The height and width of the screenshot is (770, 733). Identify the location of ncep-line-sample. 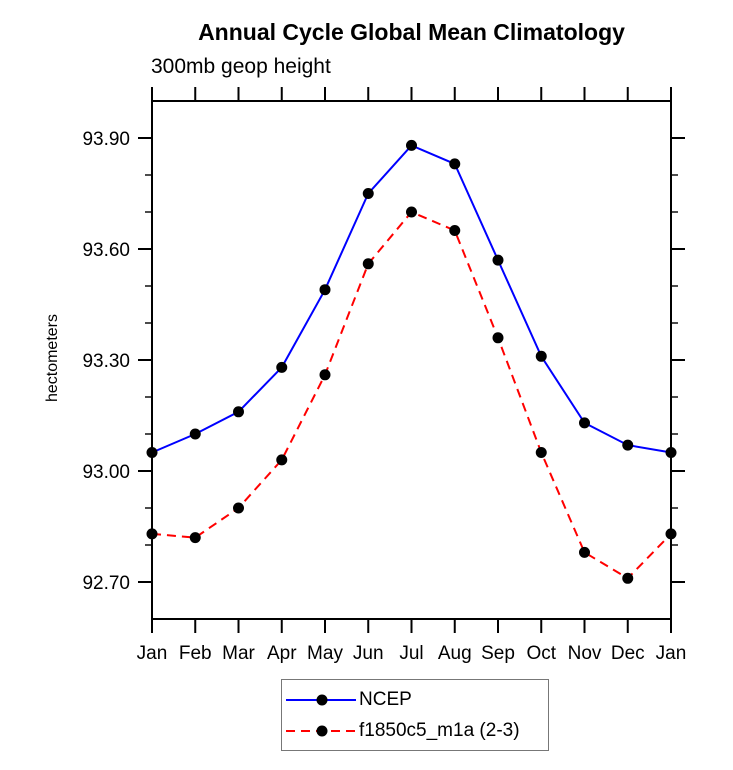
(321, 699).